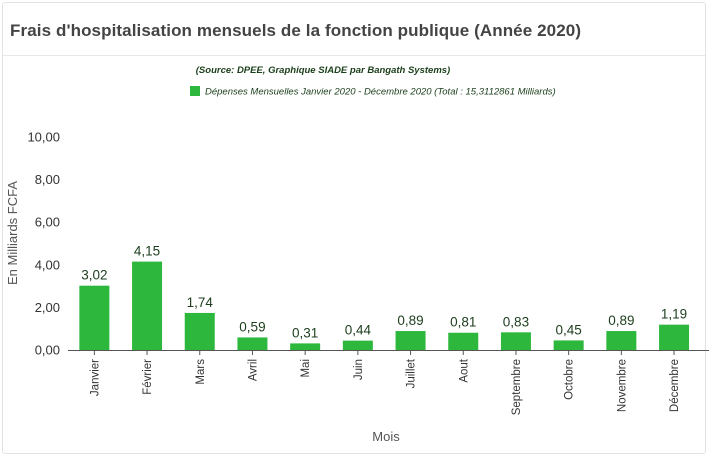  Describe the element at coordinates (148, 377) in the screenshot. I see `x-tick-label: Février` at that location.